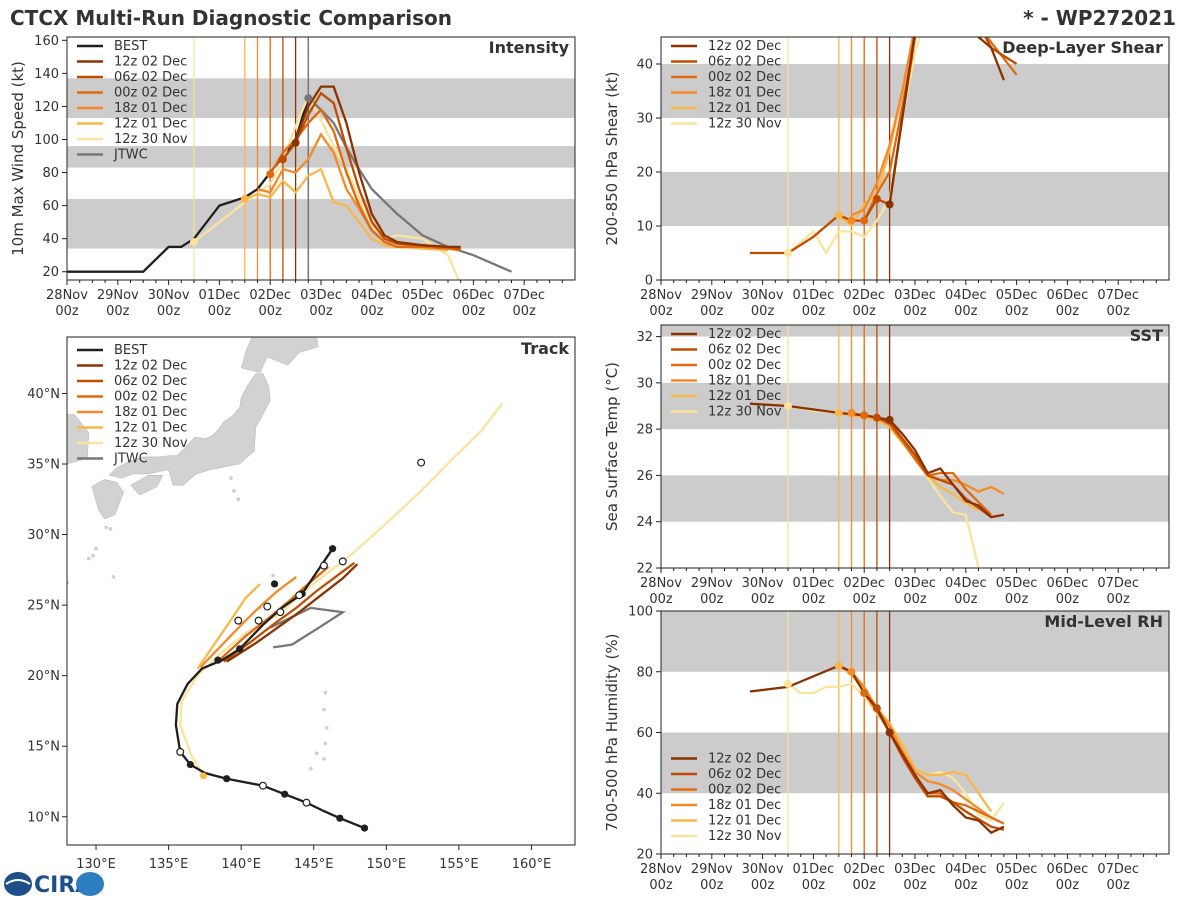 The image size is (1200, 900). What do you see at coordinates (43, 535) in the screenshot?
I see `y-tick-label: 30°N` at bounding box center [43, 535].